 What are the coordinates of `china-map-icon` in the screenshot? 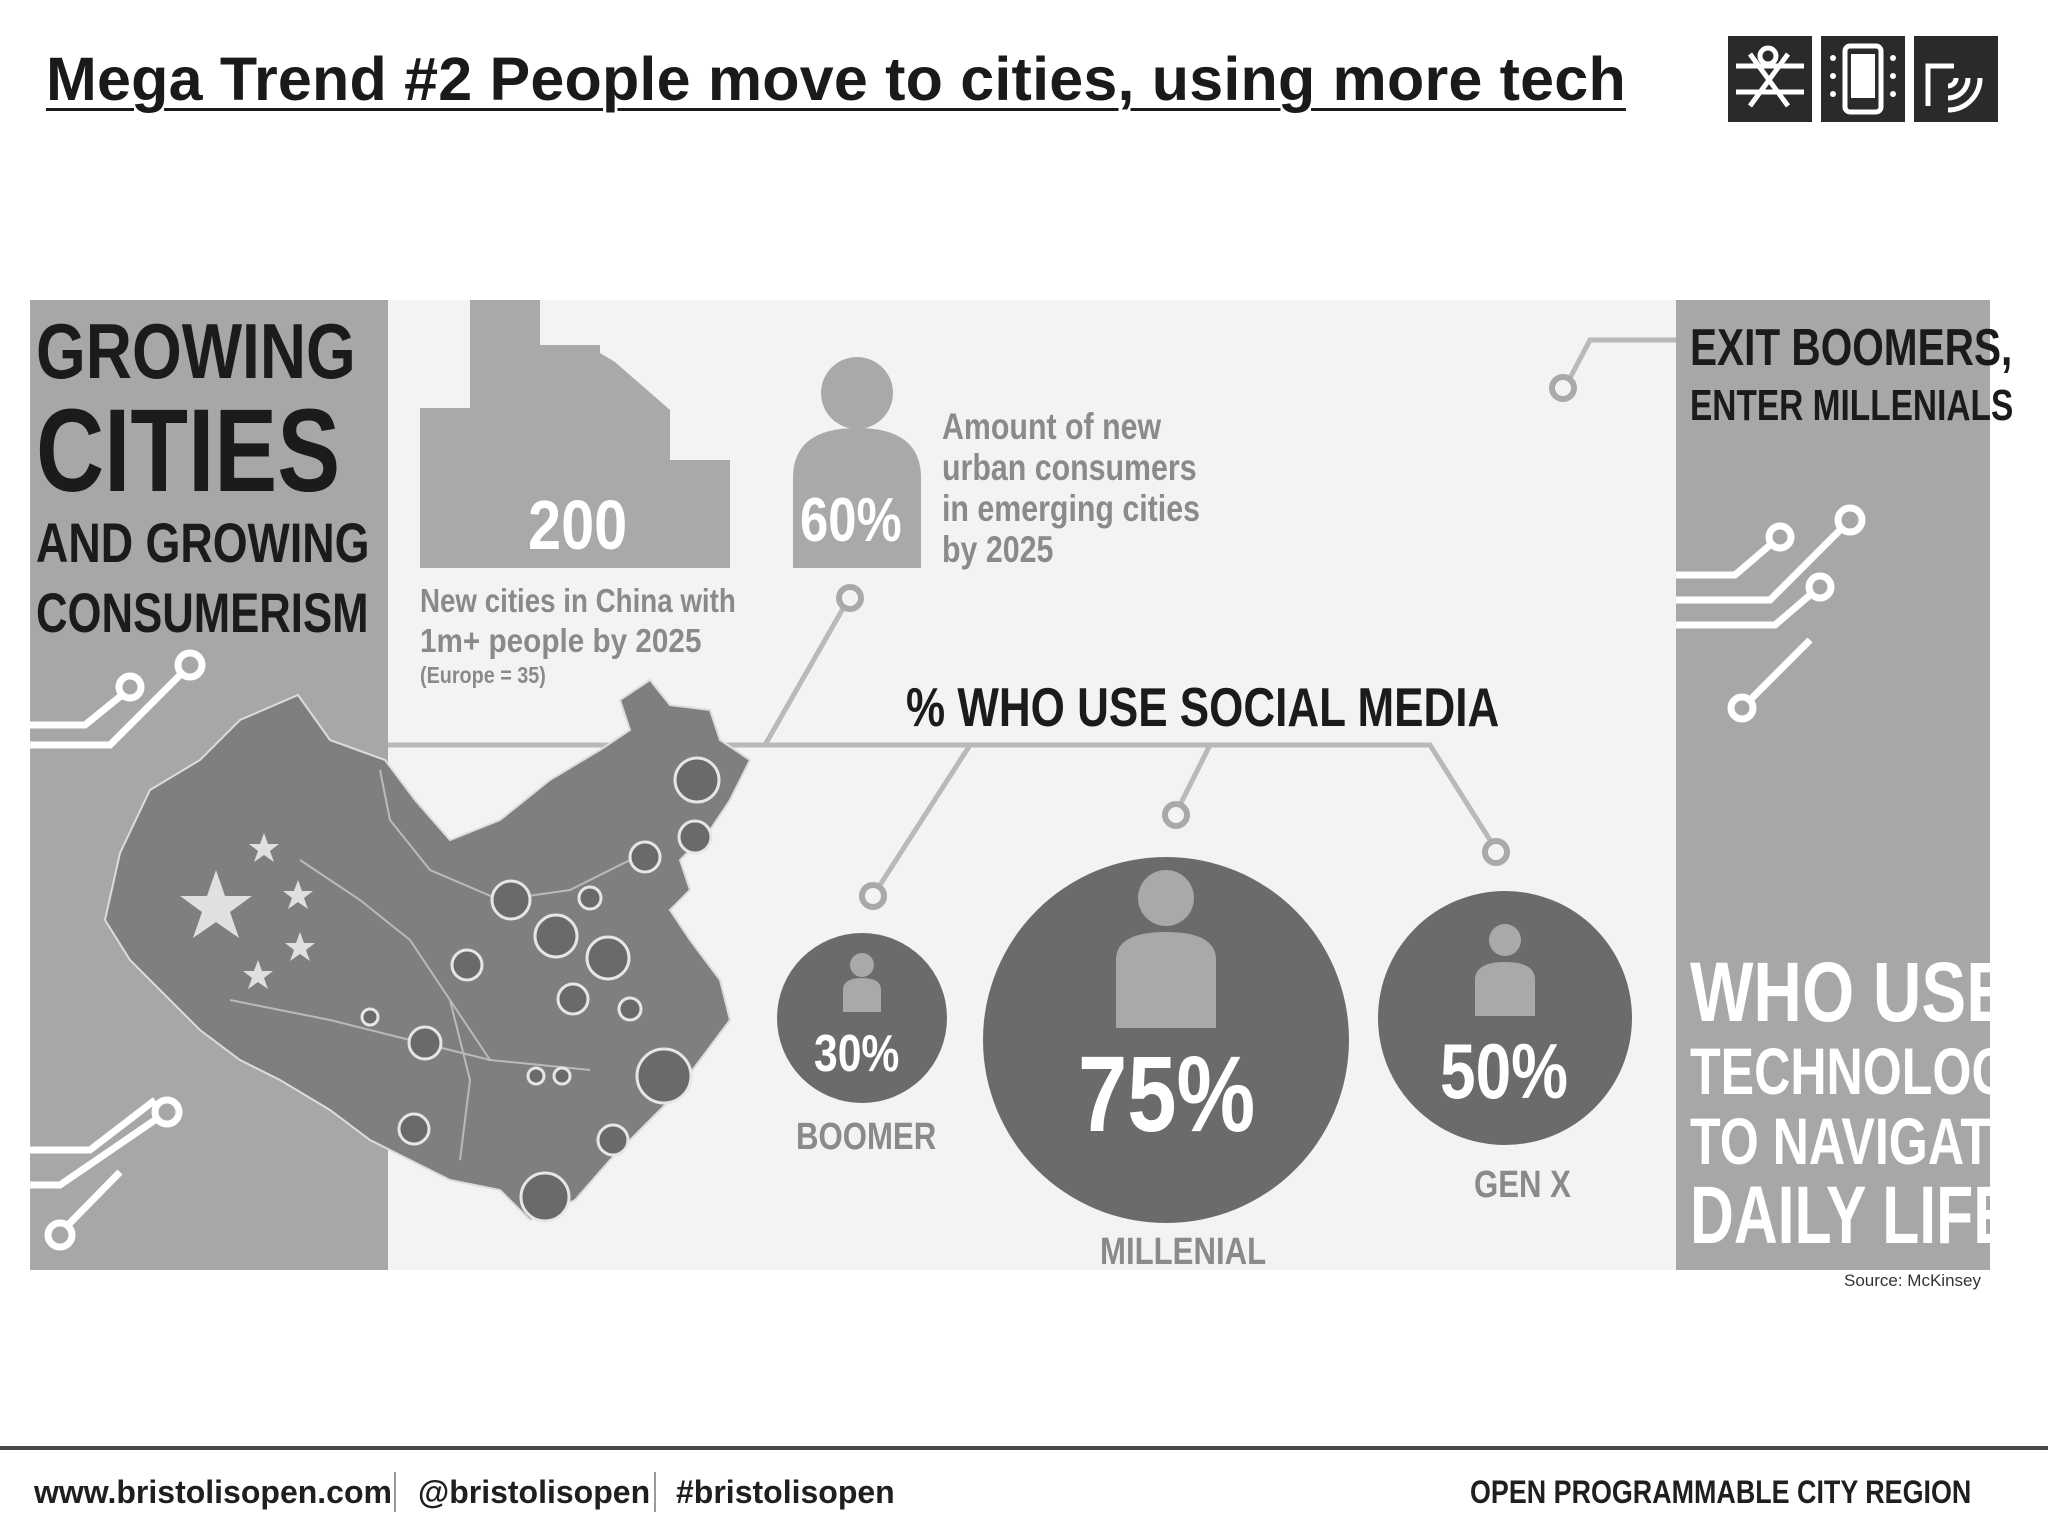 It's located at (427, 950).